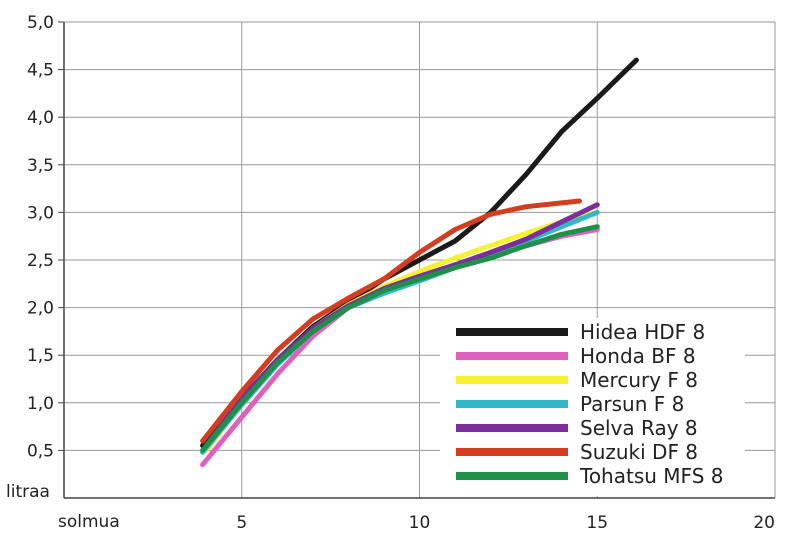 The height and width of the screenshot is (540, 786). What do you see at coordinates (40, 71) in the screenshot?
I see `y-tick-label: 4,5` at bounding box center [40, 71].